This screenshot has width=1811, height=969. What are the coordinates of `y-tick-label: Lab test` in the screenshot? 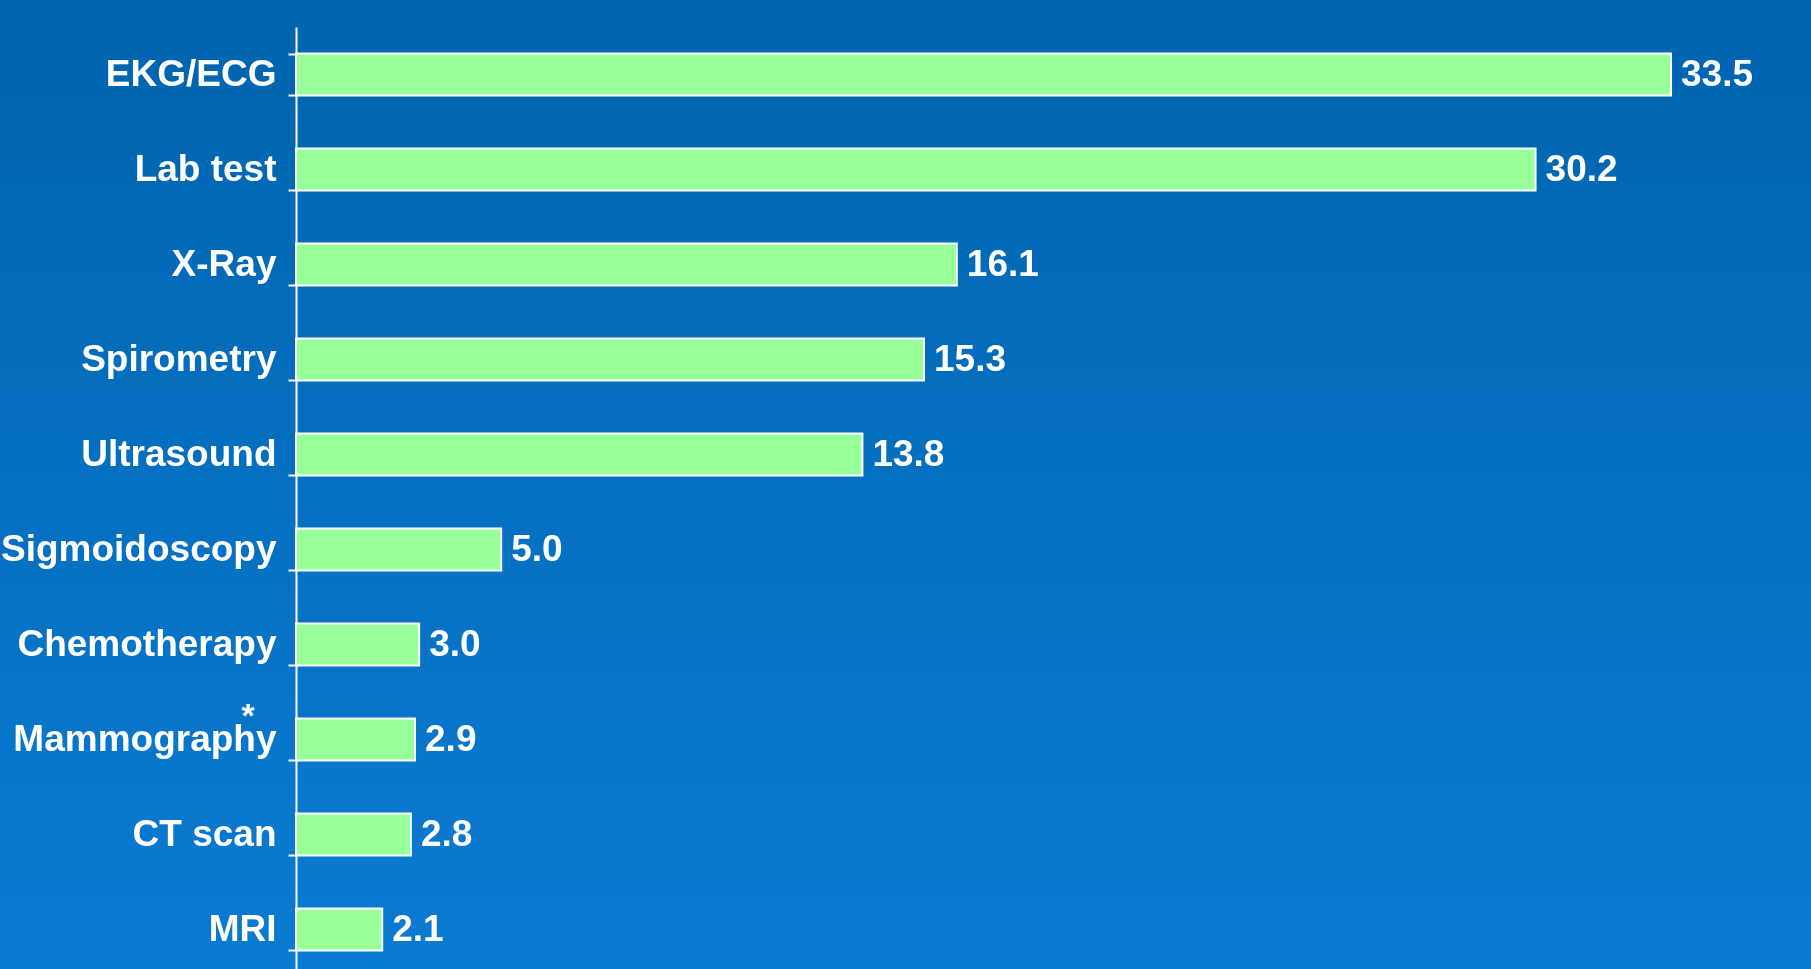 It's located at (205, 168).